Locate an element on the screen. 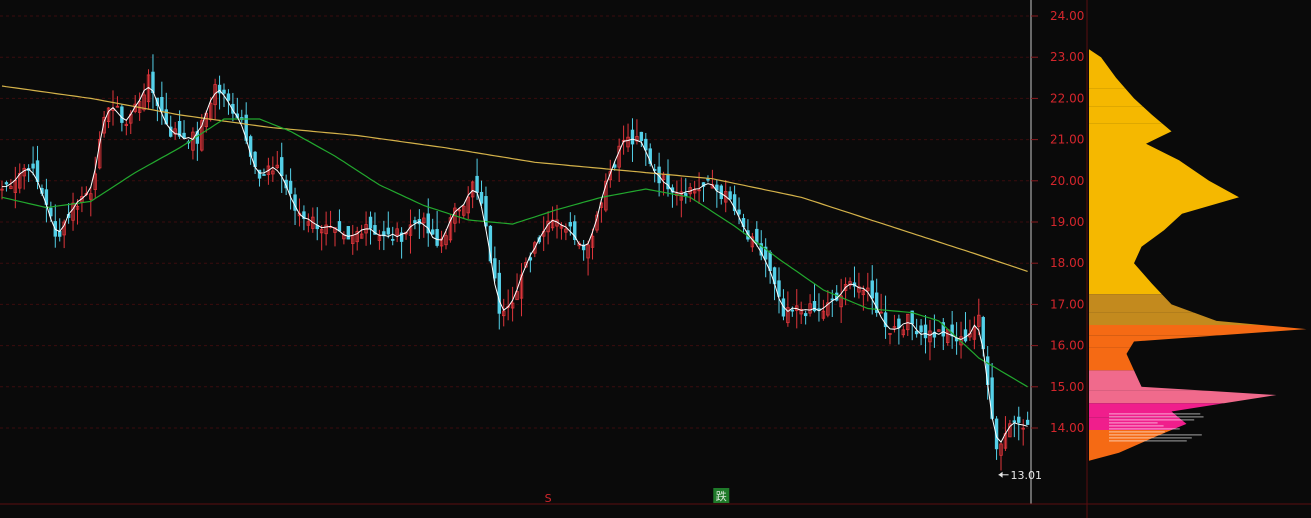  y-tick-label: 19.00 is located at coordinates (1067, 222).